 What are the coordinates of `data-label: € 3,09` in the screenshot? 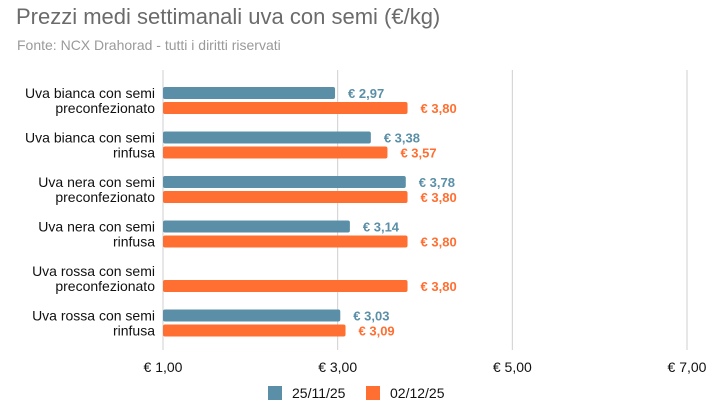 It's located at (377, 331).